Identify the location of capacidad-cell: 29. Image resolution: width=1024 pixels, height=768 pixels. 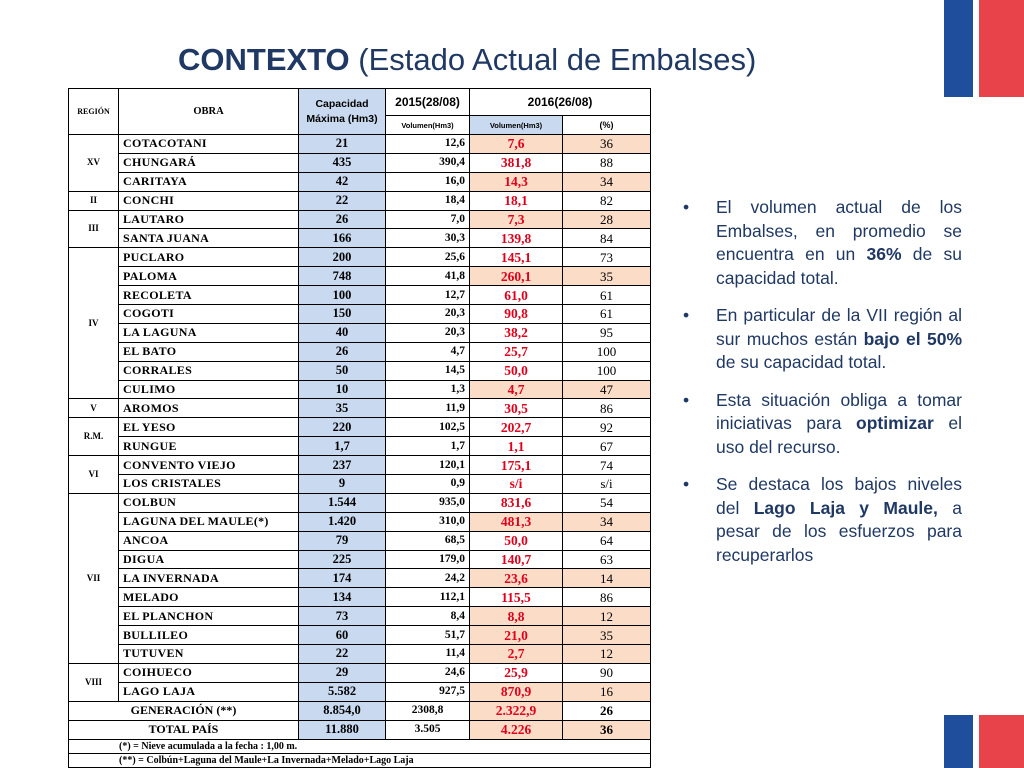
(342, 672).